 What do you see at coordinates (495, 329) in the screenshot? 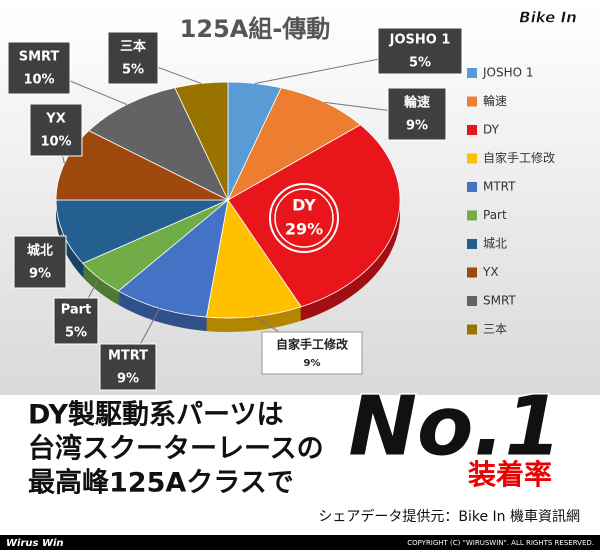
I see `legend-label: 三本` at bounding box center [495, 329].